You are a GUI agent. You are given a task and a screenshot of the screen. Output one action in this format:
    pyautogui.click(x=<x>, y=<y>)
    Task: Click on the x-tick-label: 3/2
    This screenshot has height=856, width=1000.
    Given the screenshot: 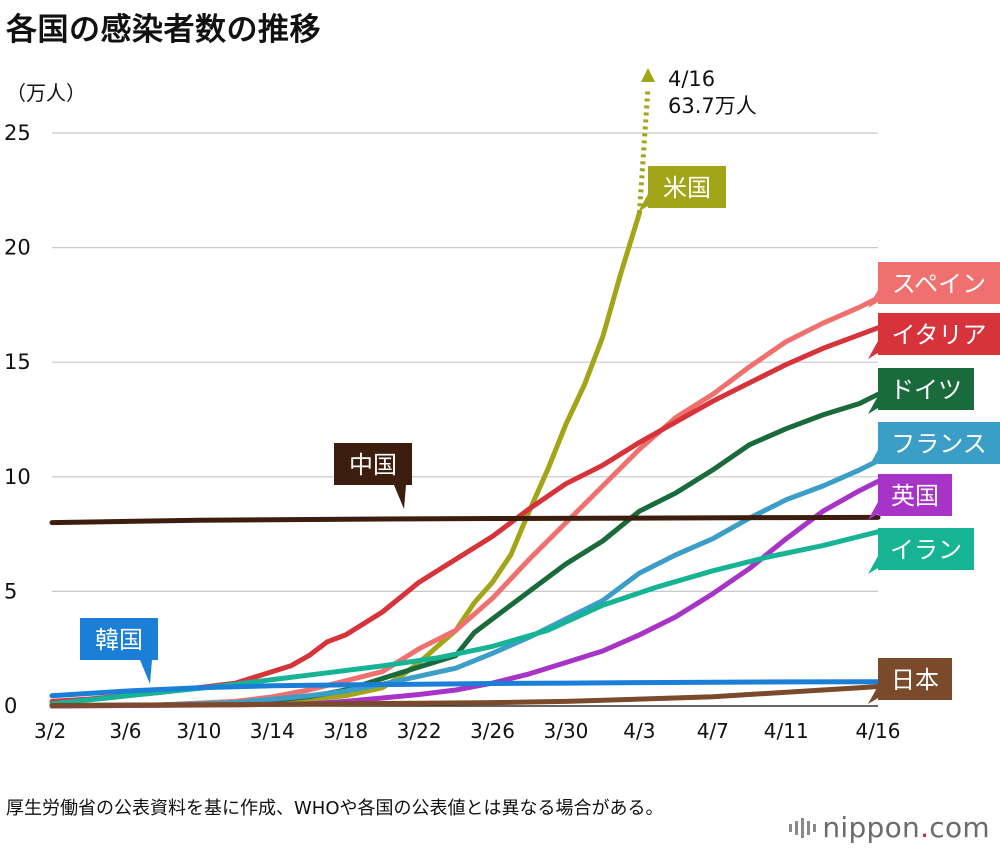 What is the action you would take?
    pyautogui.click(x=50, y=731)
    